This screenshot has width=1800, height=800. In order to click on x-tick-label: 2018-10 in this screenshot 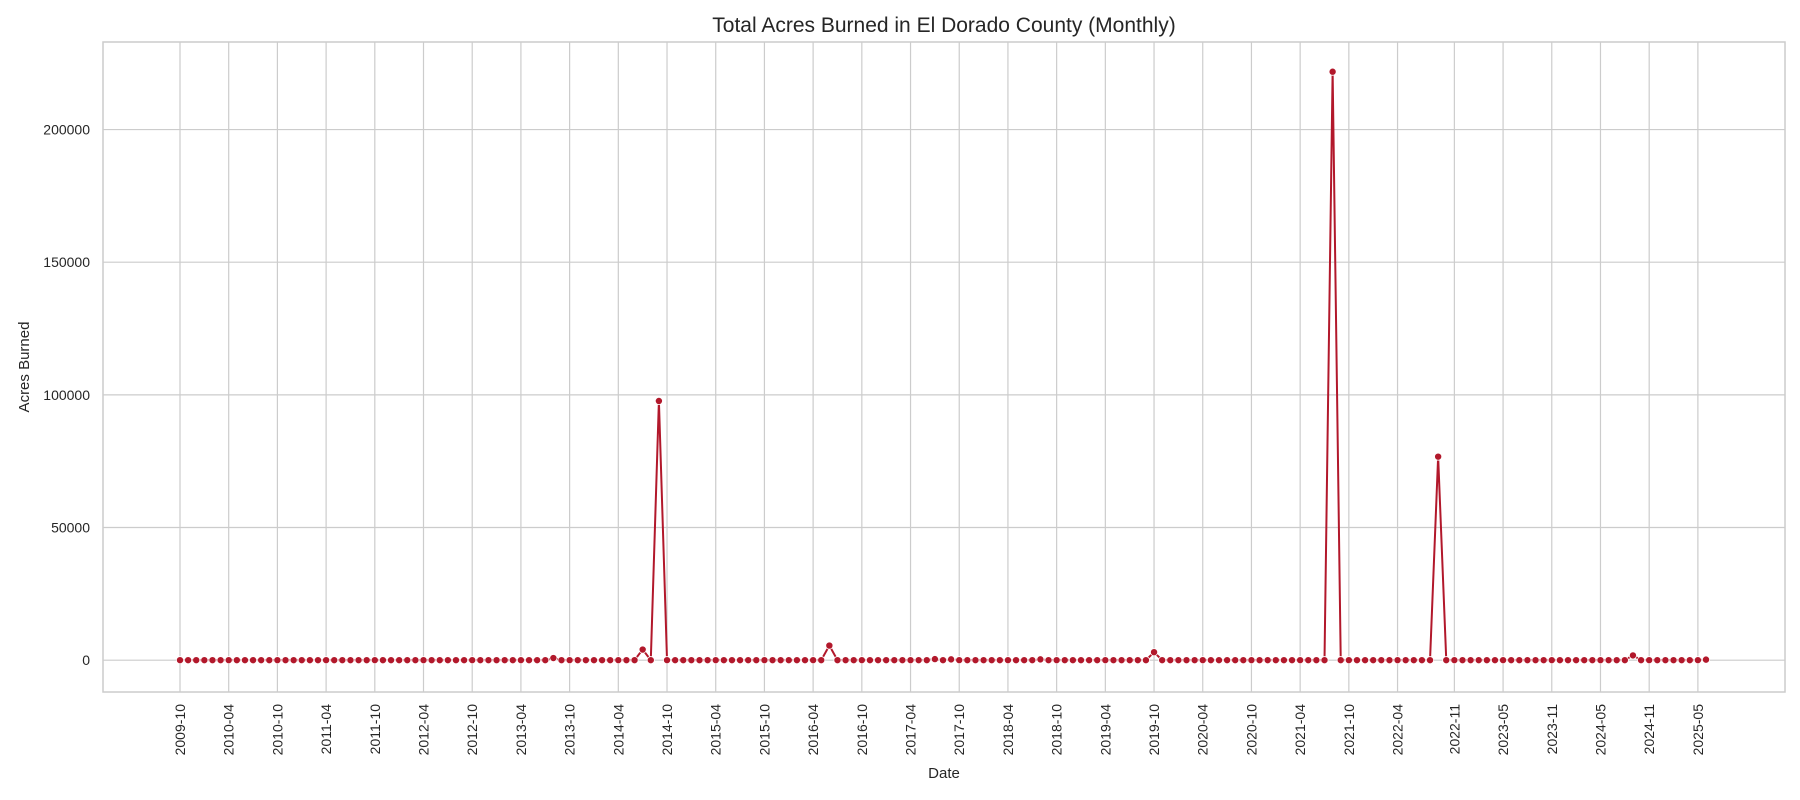, I will do `click(1057, 730)`.